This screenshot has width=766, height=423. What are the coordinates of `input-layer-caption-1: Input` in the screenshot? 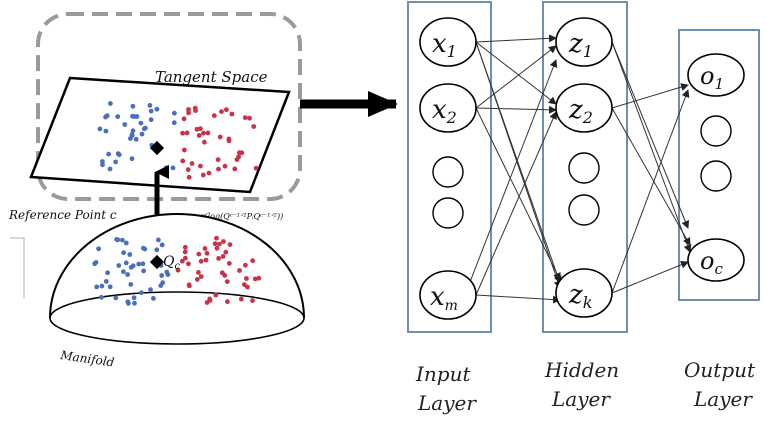 It's located at (443, 374).